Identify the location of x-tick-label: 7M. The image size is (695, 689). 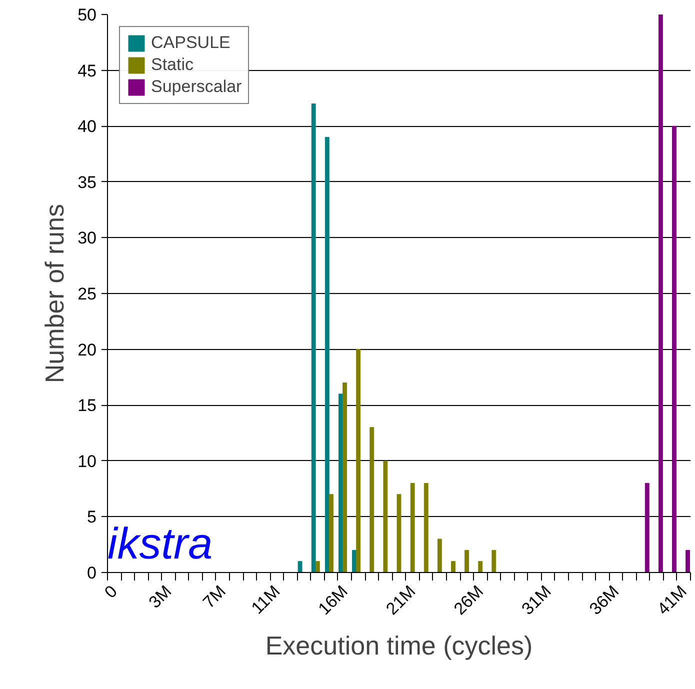
(214, 597).